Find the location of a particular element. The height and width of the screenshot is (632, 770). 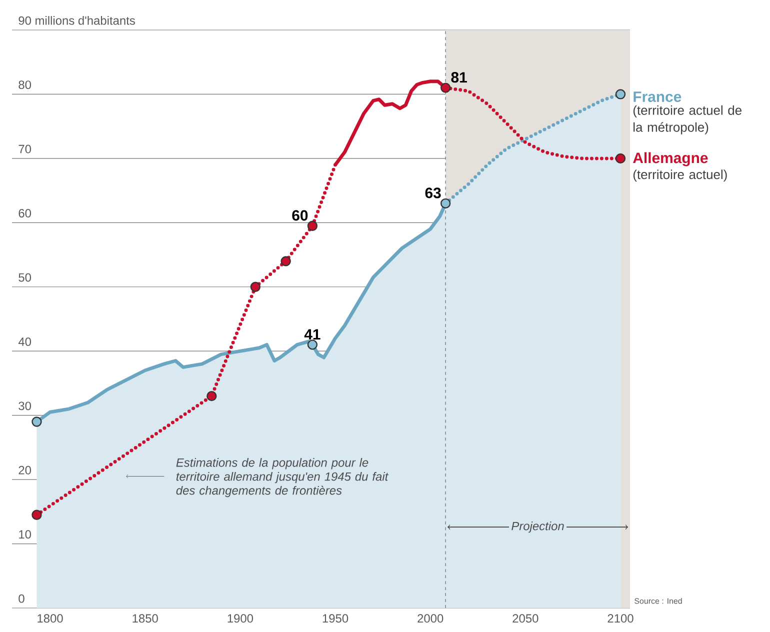

y-tick-label: 40 is located at coordinates (25, 341).